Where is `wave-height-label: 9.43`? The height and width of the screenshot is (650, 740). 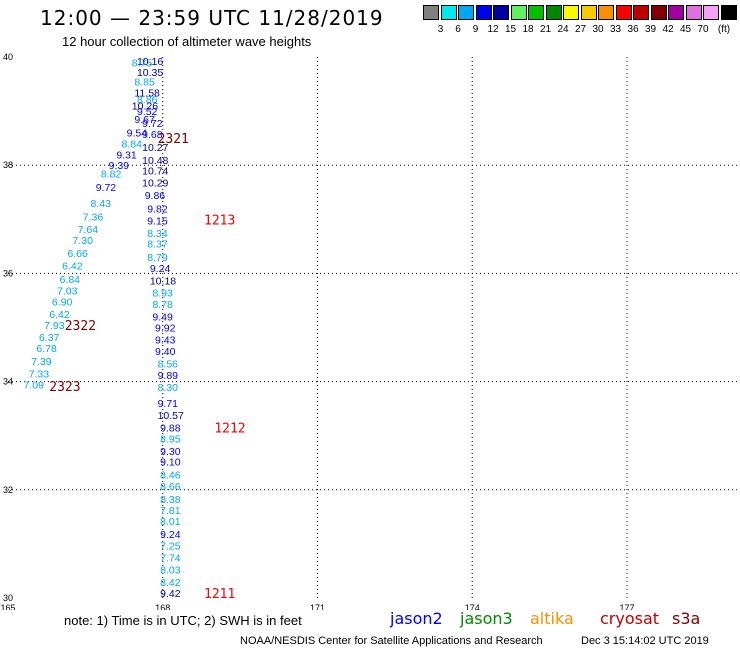
wave-height-label: 9.43 is located at coordinates (165, 340).